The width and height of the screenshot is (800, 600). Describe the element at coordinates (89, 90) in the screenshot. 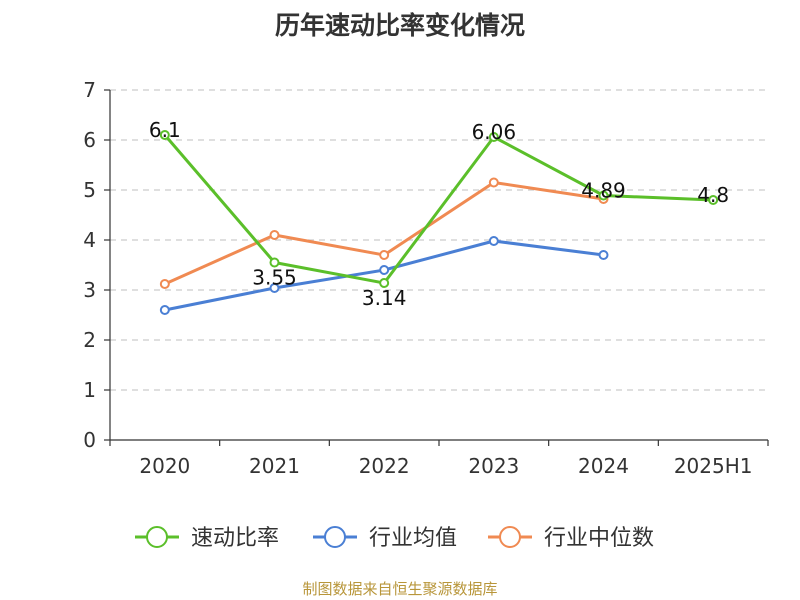

I see `y-tick-label: 7` at that location.